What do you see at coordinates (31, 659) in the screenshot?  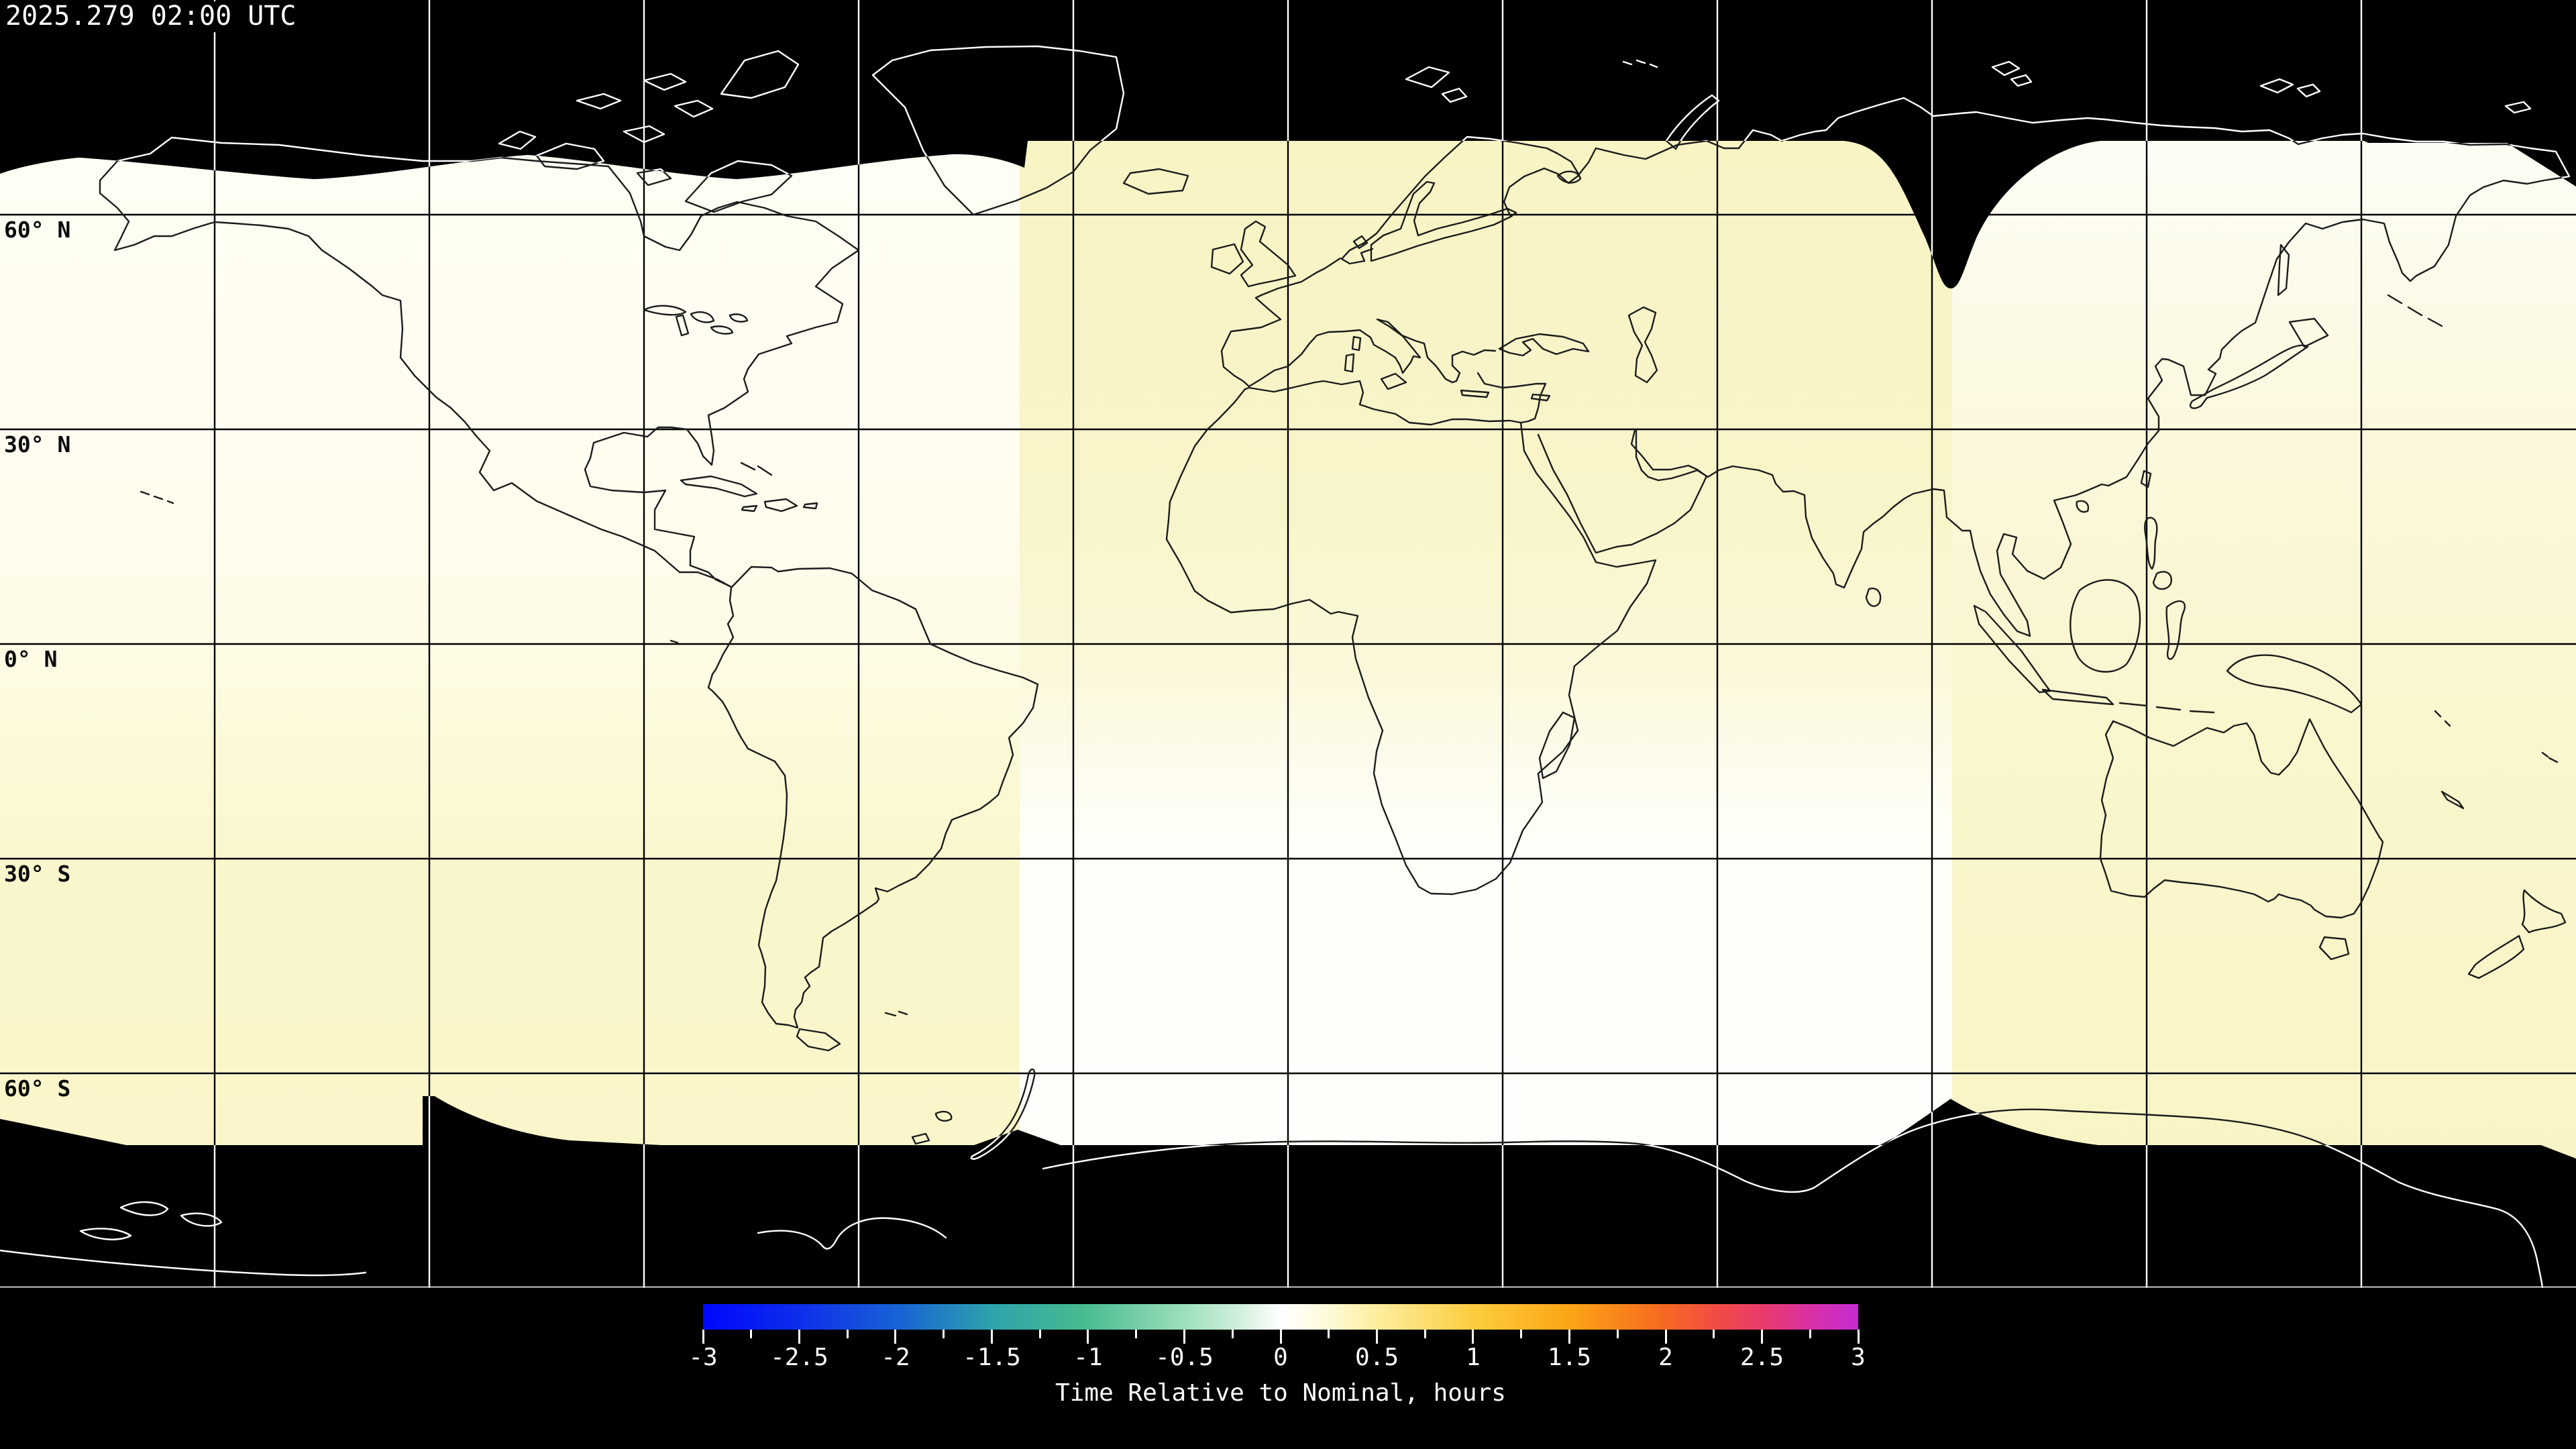 I see `latitude-label: 0° N` at bounding box center [31, 659].